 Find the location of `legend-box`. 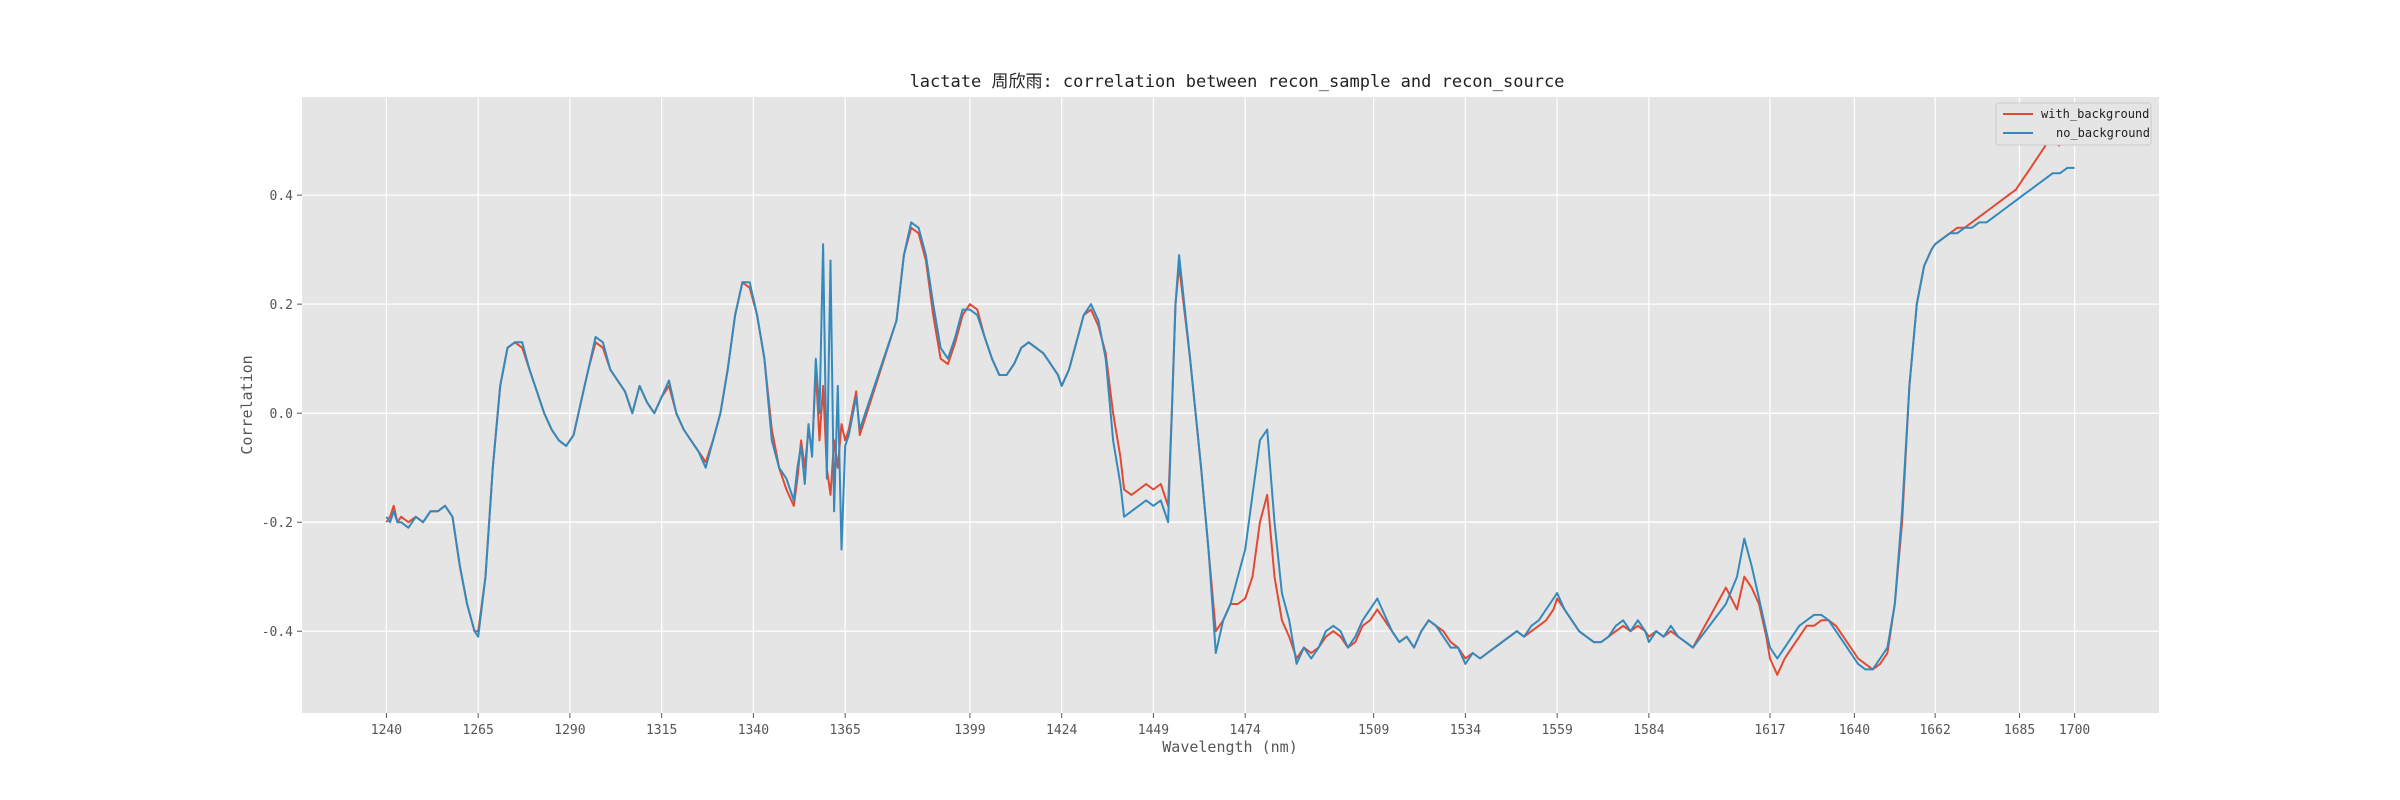

legend-box is located at coordinates (2073, 124).